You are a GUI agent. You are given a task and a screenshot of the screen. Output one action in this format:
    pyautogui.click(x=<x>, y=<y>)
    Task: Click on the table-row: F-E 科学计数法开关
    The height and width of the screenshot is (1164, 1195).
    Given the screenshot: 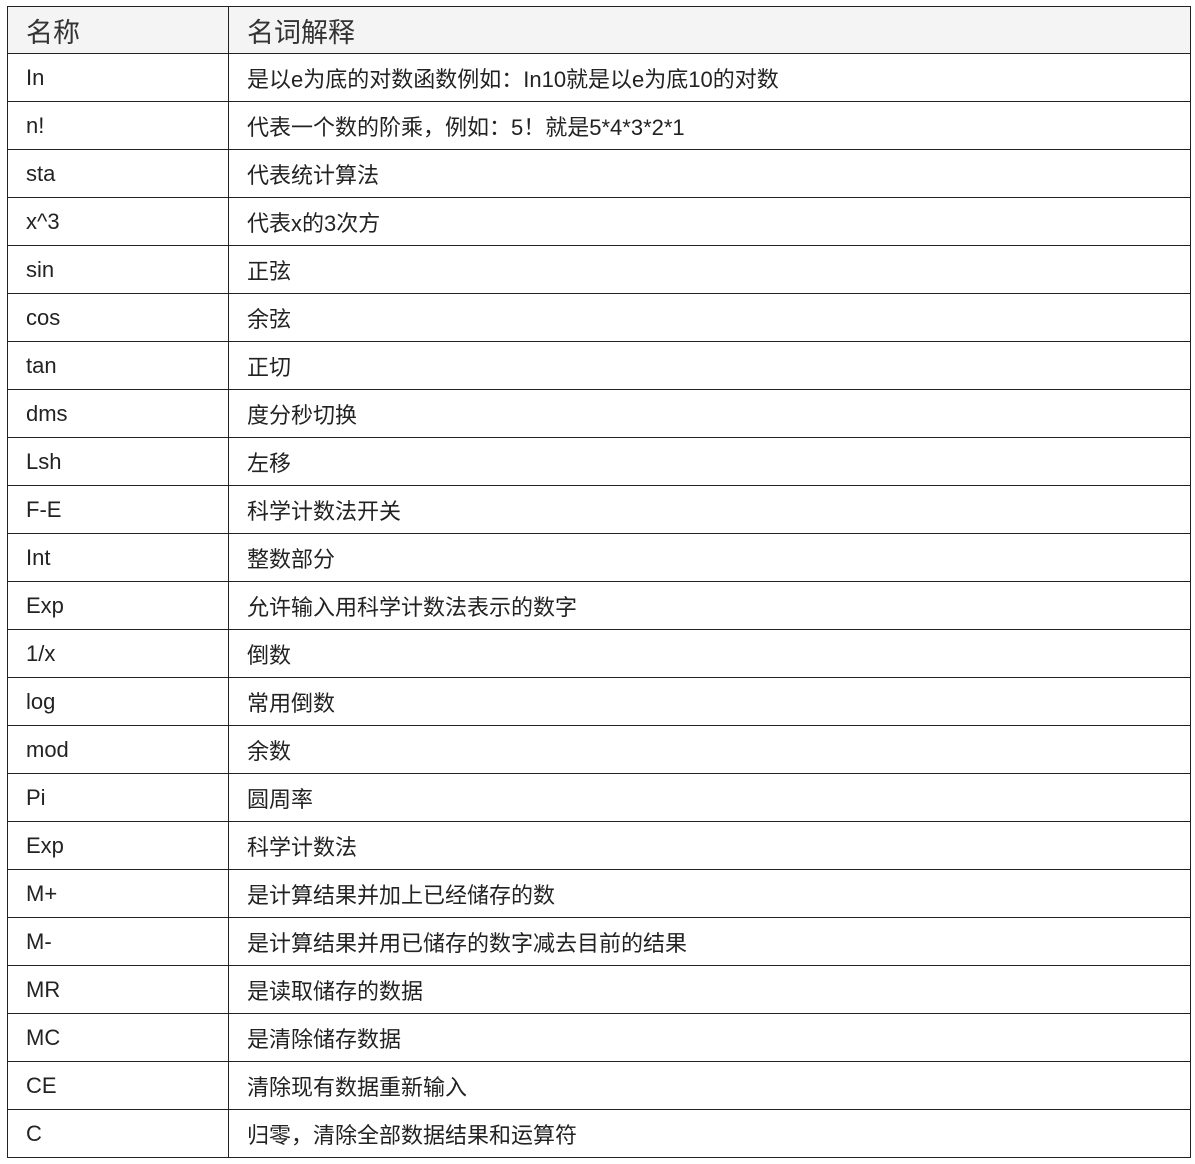 What is the action you would take?
    pyautogui.click(x=599, y=509)
    